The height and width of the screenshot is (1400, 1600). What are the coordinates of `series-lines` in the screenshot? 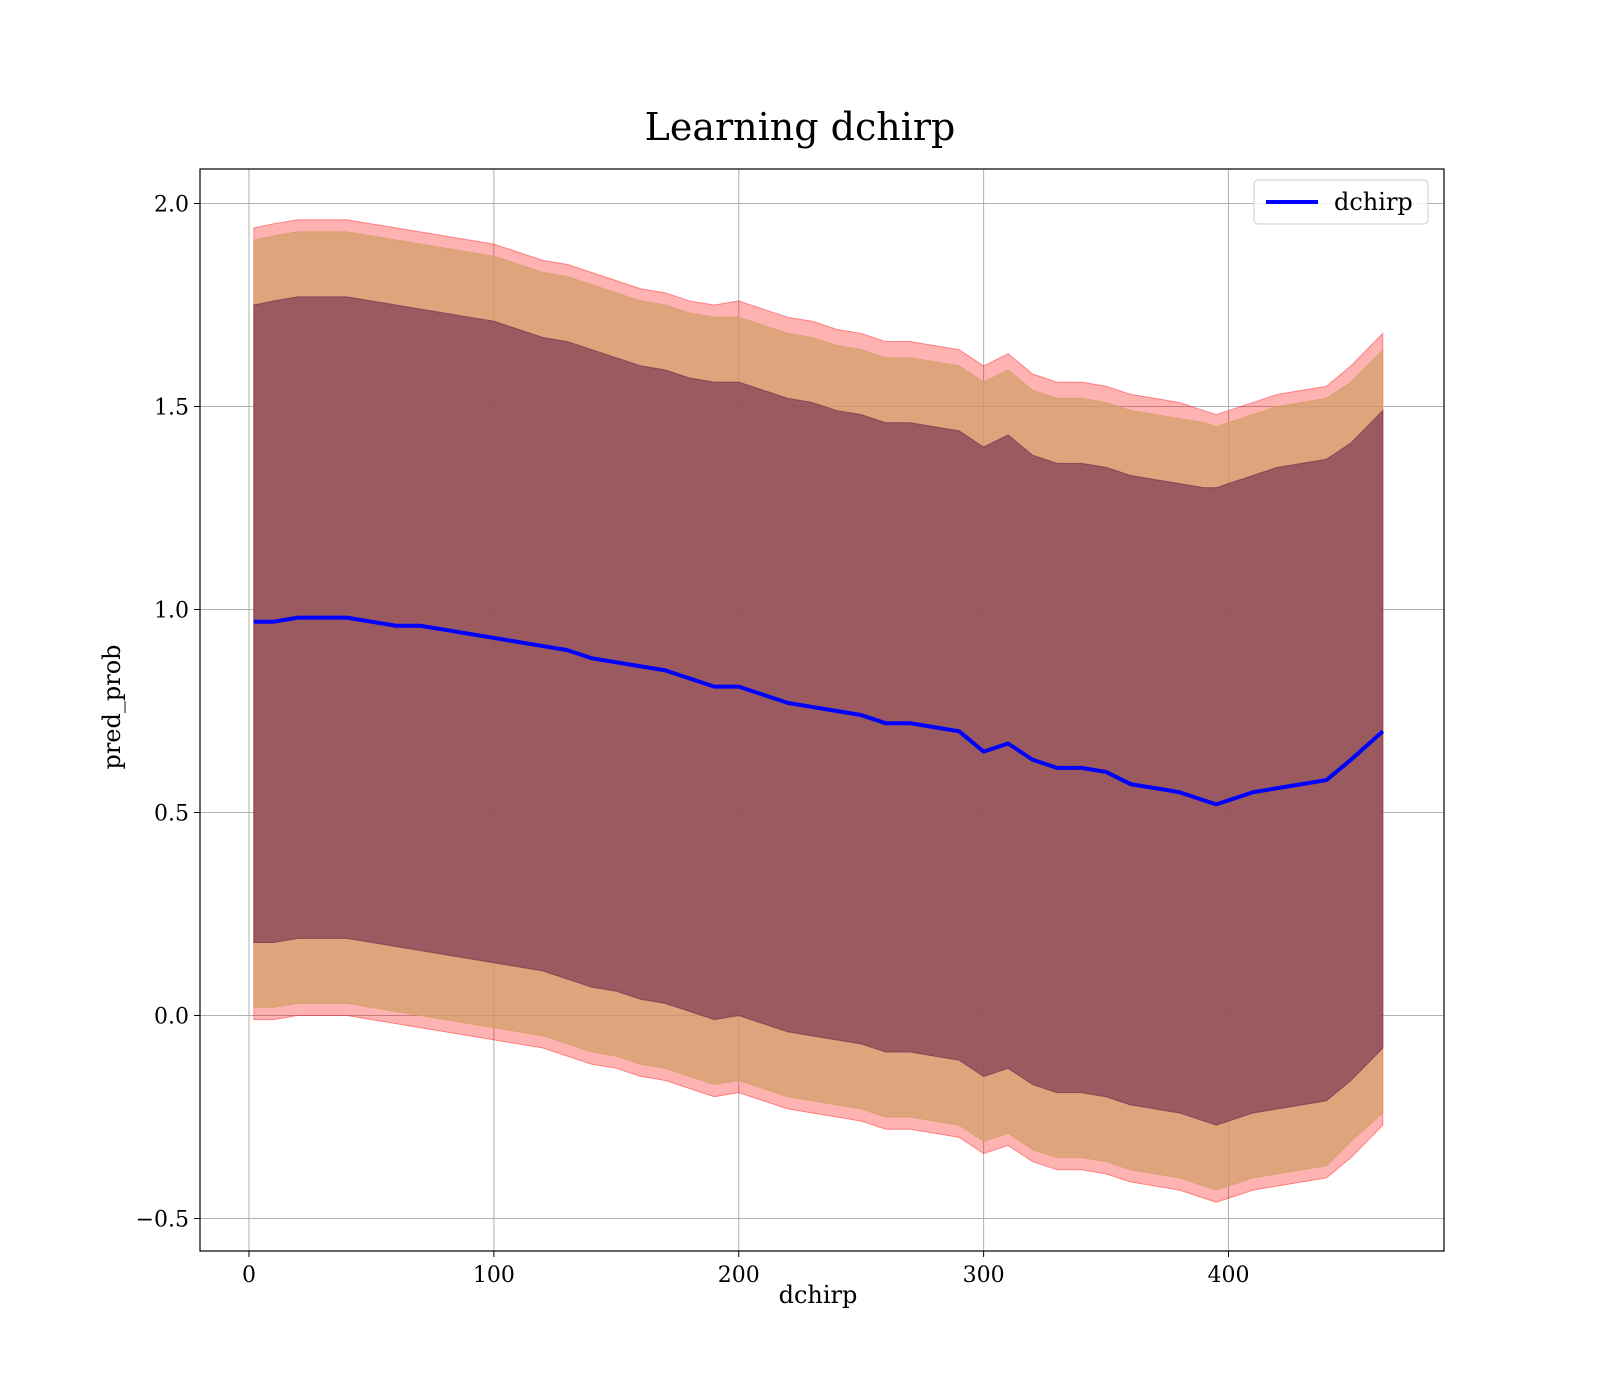 It's located at (819, 711).